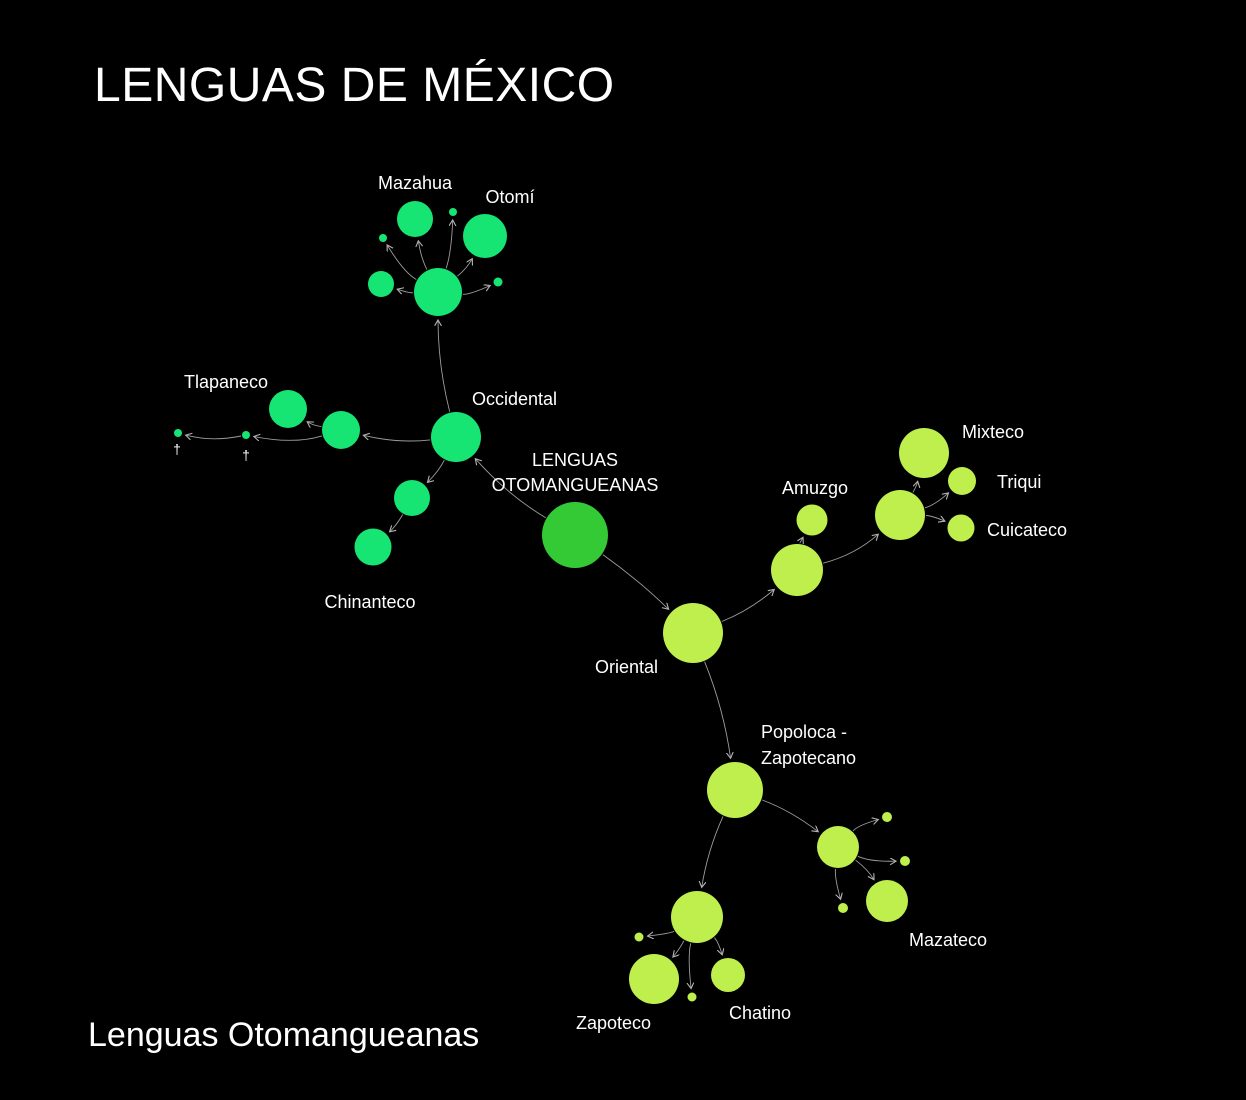  Describe the element at coordinates (214, 437) in the screenshot. I see `edge-dot-g-to-dot-h` at that location.